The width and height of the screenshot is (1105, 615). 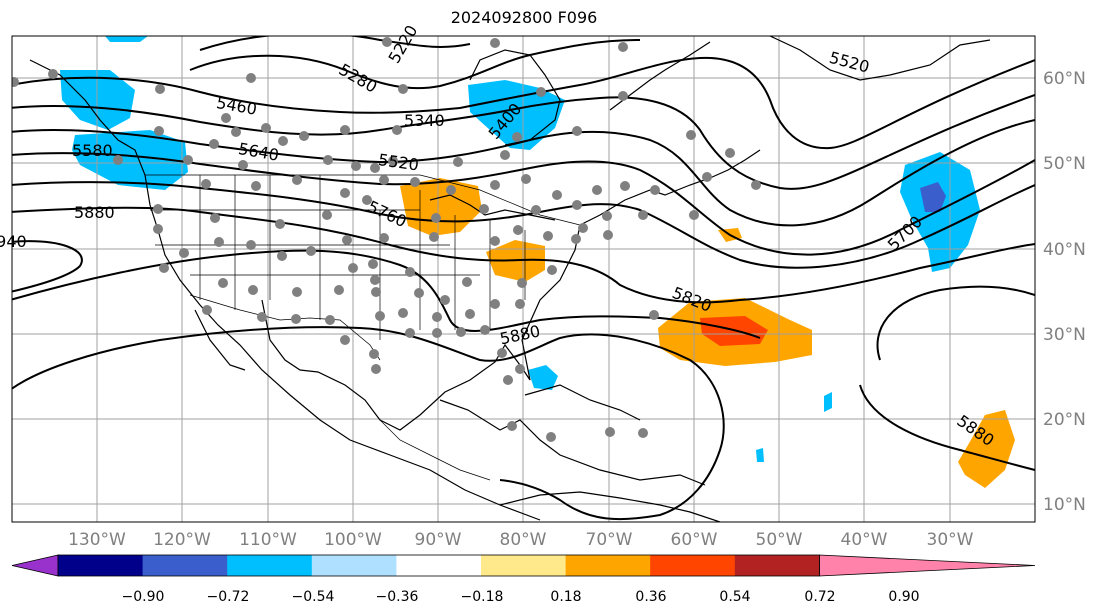 I want to click on lon-label: 30°W, so click(x=950, y=540).